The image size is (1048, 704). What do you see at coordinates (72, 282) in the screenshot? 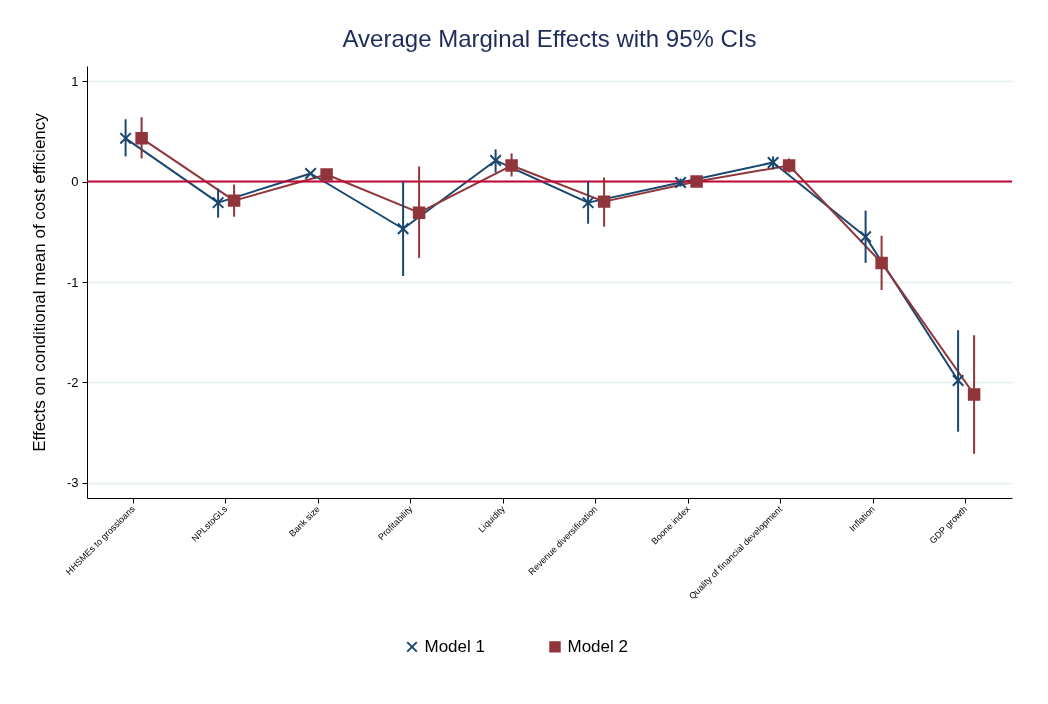
I see `y-tick-label: -1` at bounding box center [72, 282].